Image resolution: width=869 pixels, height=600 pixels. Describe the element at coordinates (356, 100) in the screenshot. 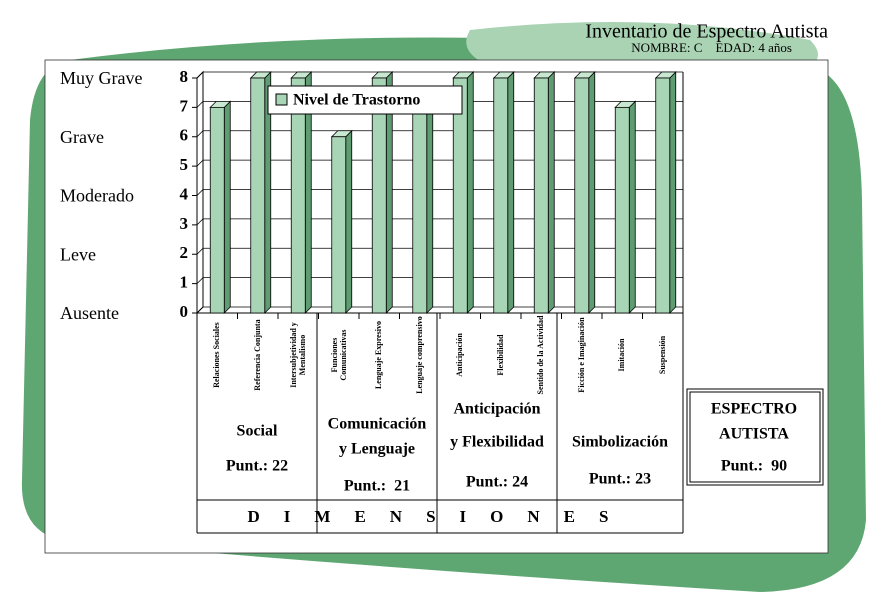

I see `legend-label: Nivel de Trastorno` at that location.